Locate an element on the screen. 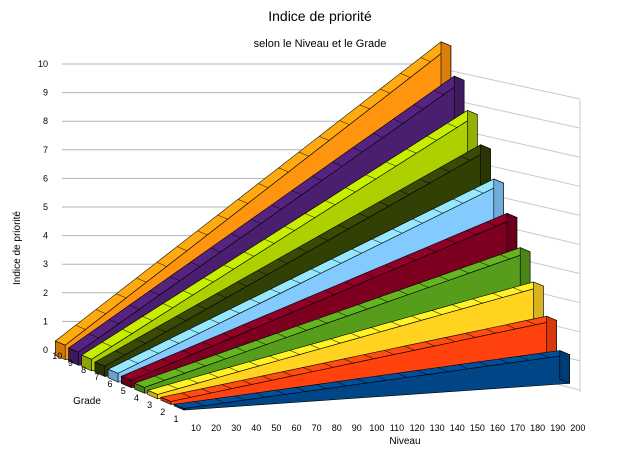 This screenshot has height=464, width=640. svg-text: 0 is located at coordinates (45, 350).